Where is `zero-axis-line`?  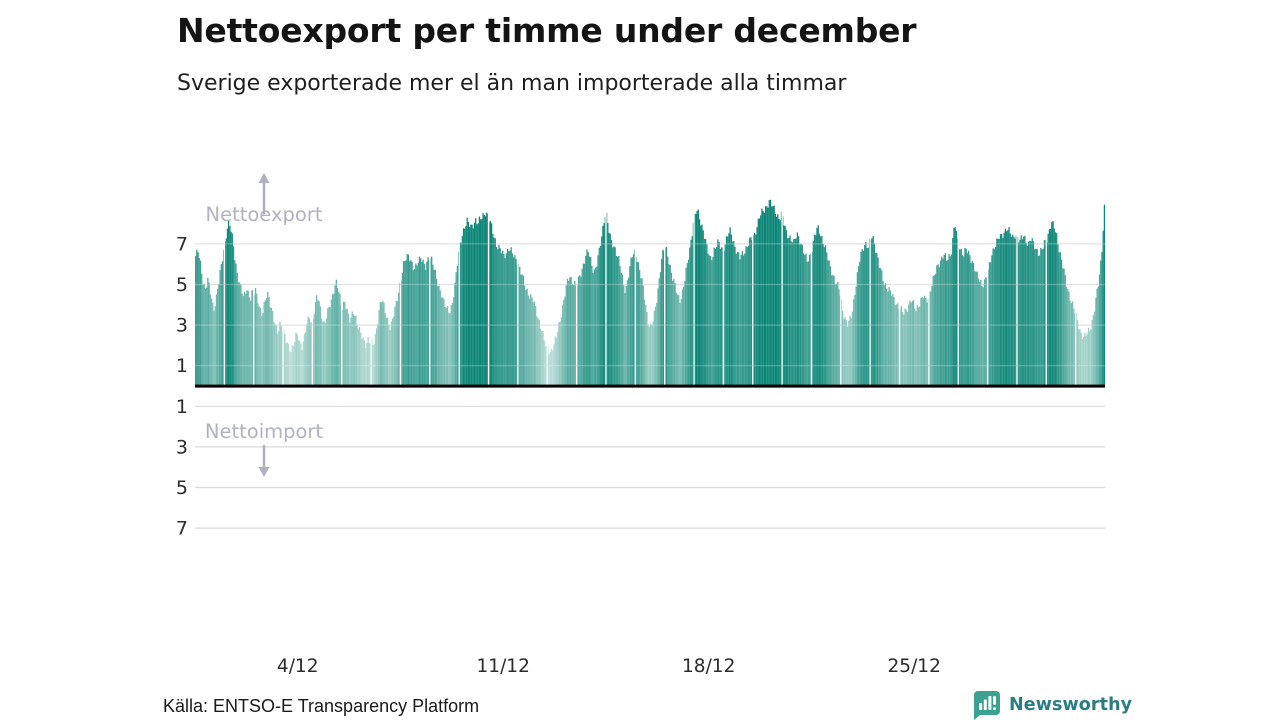
zero-axis-line is located at coordinates (650, 386).